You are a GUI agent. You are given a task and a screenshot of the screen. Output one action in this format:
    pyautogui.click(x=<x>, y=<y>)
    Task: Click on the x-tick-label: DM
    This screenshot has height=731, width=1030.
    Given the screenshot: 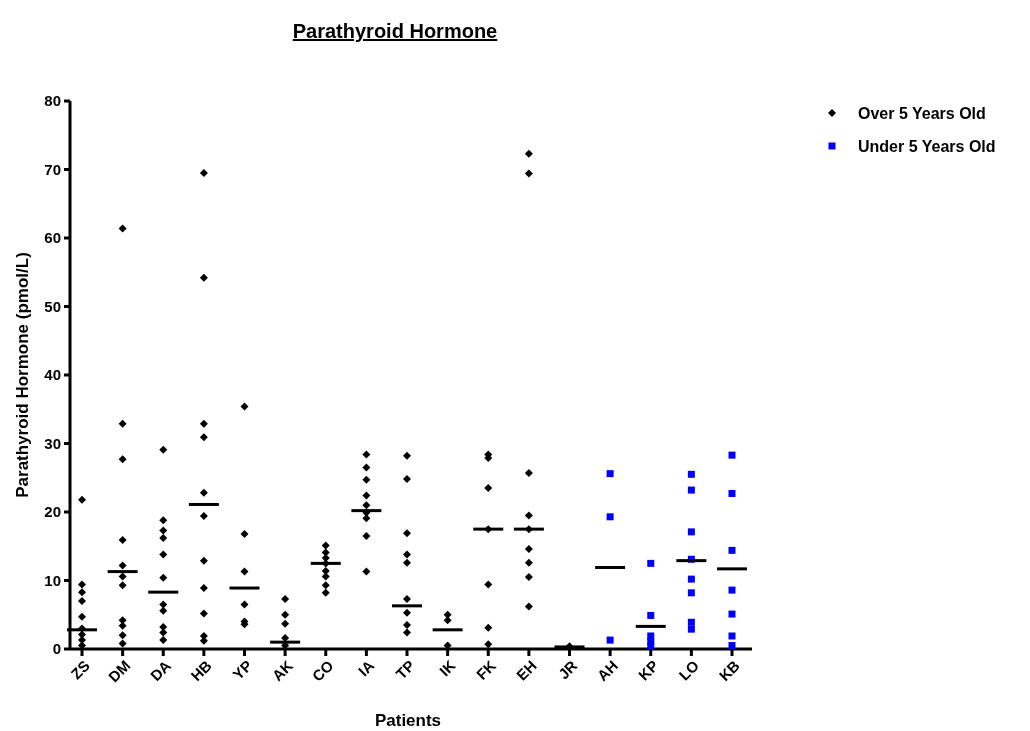 What is the action you would take?
    pyautogui.click(x=119, y=671)
    